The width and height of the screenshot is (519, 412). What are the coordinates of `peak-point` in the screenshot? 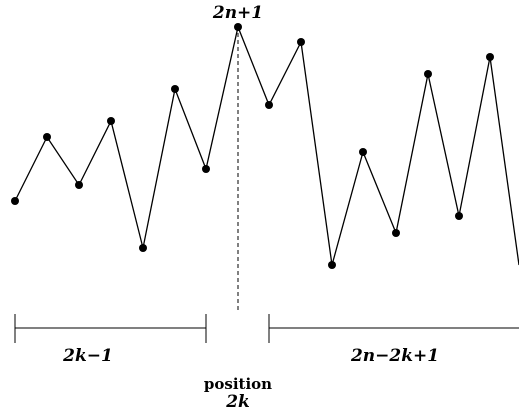 It's located at (238, 27).